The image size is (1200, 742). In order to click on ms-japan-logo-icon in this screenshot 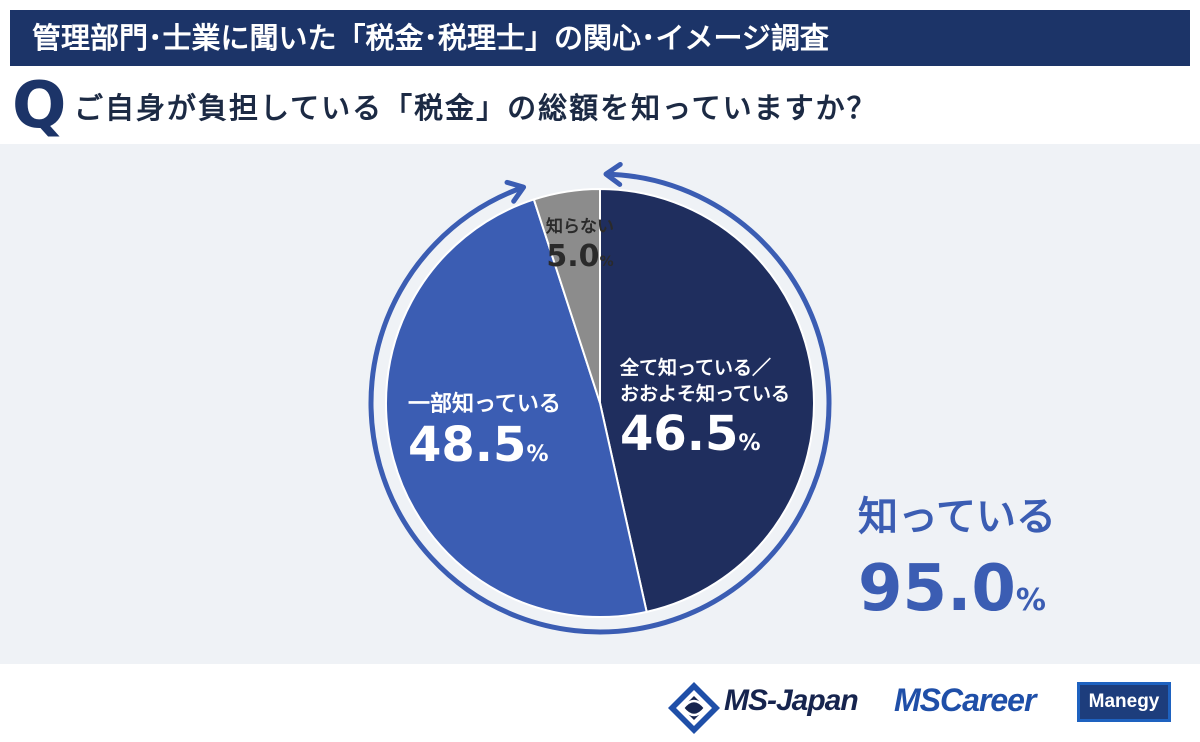, I will do `click(694, 708)`.